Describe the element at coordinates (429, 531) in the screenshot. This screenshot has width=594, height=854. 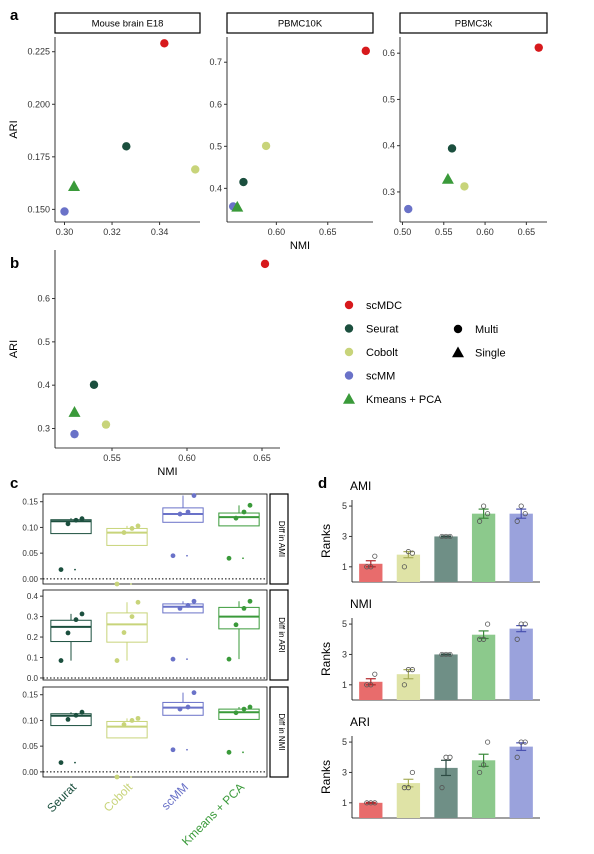
I see `bar-subplot-ami: AMI Ranks 1 3 5` at that location.